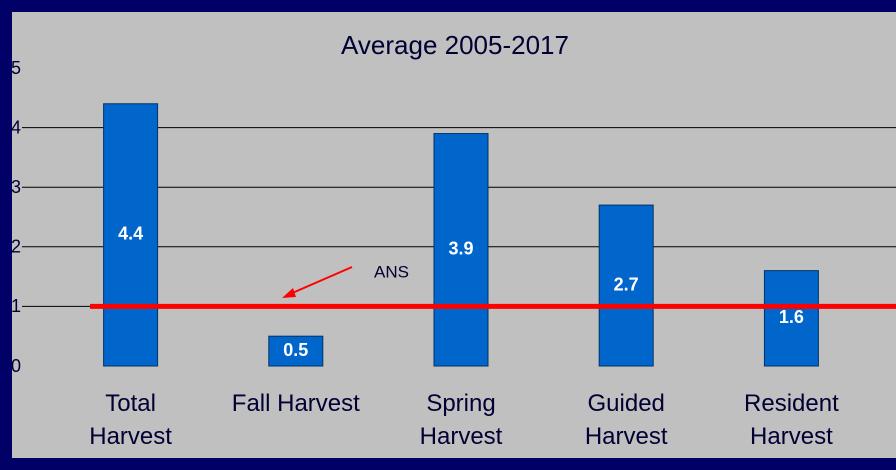 The height and width of the screenshot is (470, 896). What do you see at coordinates (16, 306) in the screenshot?
I see `y-tick-label: 1` at bounding box center [16, 306].